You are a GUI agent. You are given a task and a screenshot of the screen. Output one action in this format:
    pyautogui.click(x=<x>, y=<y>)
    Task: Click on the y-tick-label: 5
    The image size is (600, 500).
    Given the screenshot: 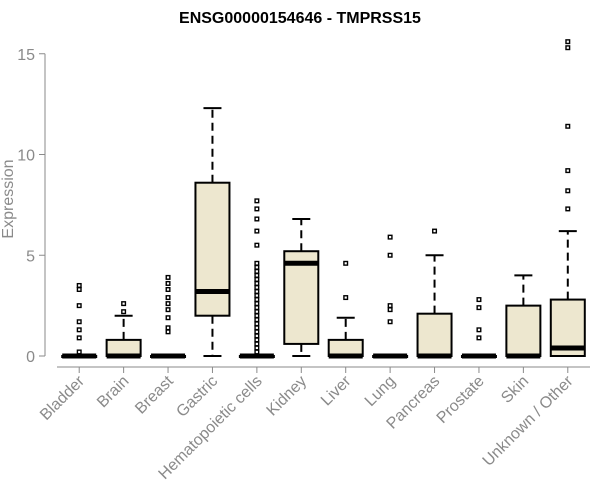 What is the action you would take?
    pyautogui.click(x=30, y=256)
    